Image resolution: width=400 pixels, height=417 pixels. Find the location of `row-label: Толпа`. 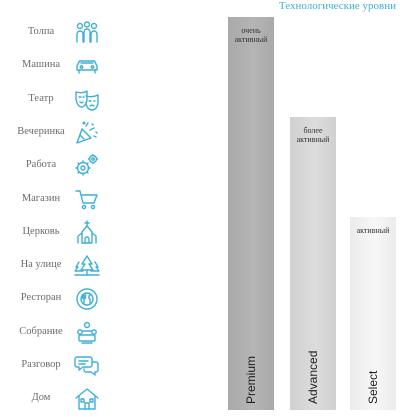

row-label: Толпа is located at coordinates (41, 31).